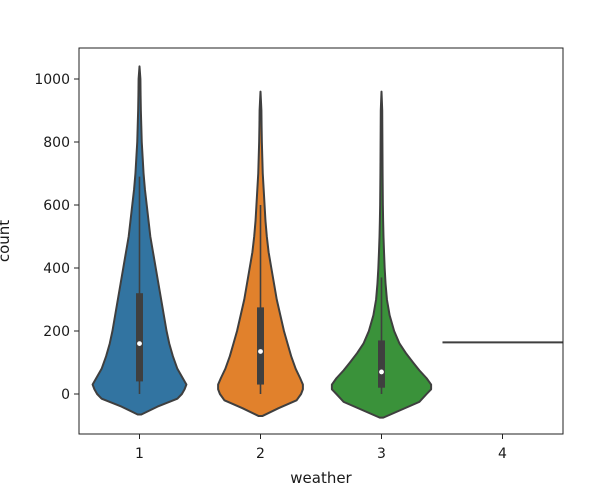 The width and height of the screenshot is (606, 488). I want to click on x-tick-label: 2, so click(260, 454).